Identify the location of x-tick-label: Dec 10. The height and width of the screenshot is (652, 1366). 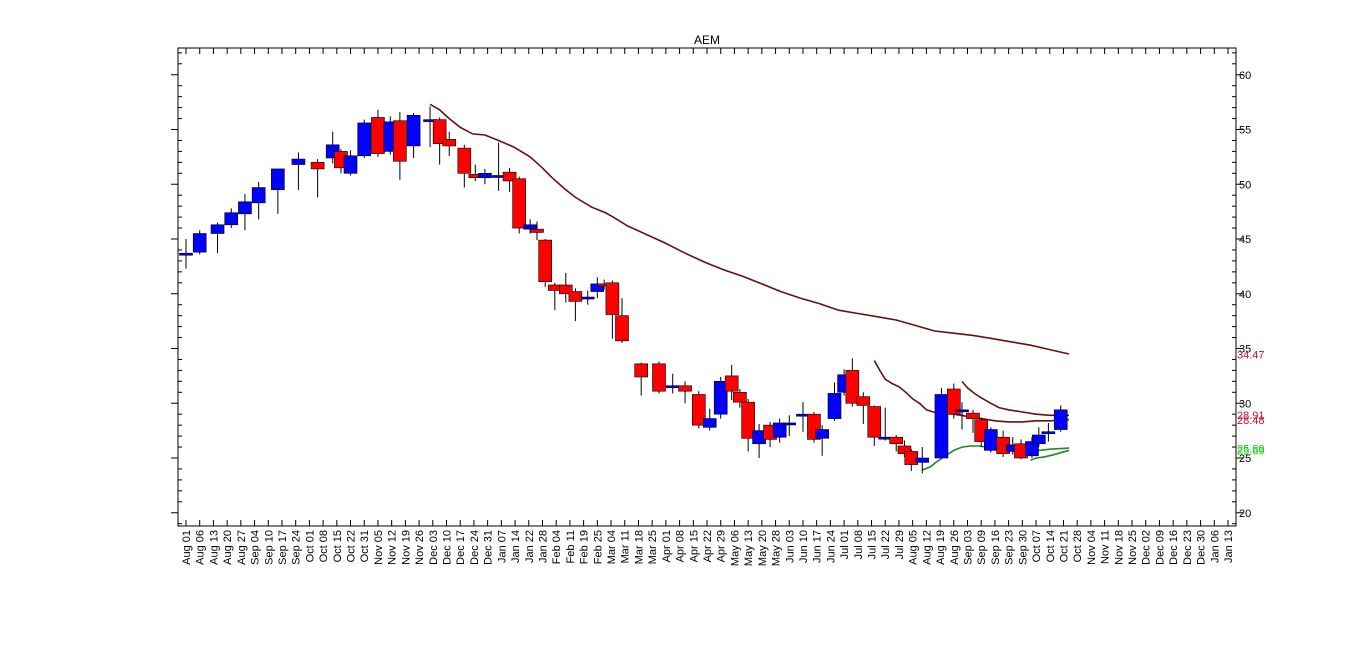
(448, 547).